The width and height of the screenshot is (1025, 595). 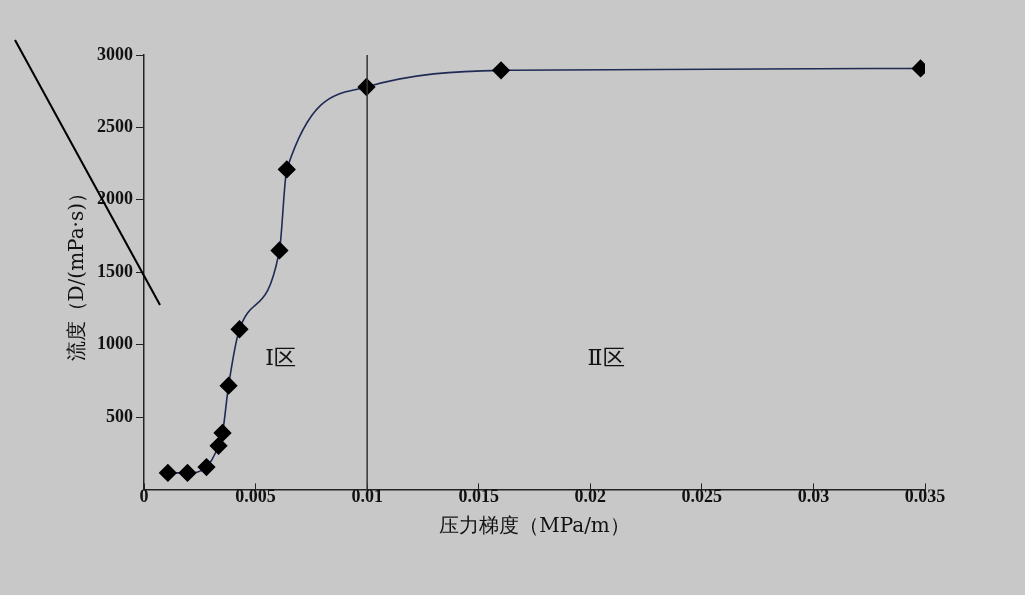 I want to click on x-tick-label: 0.035, so click(x=925, y=495).